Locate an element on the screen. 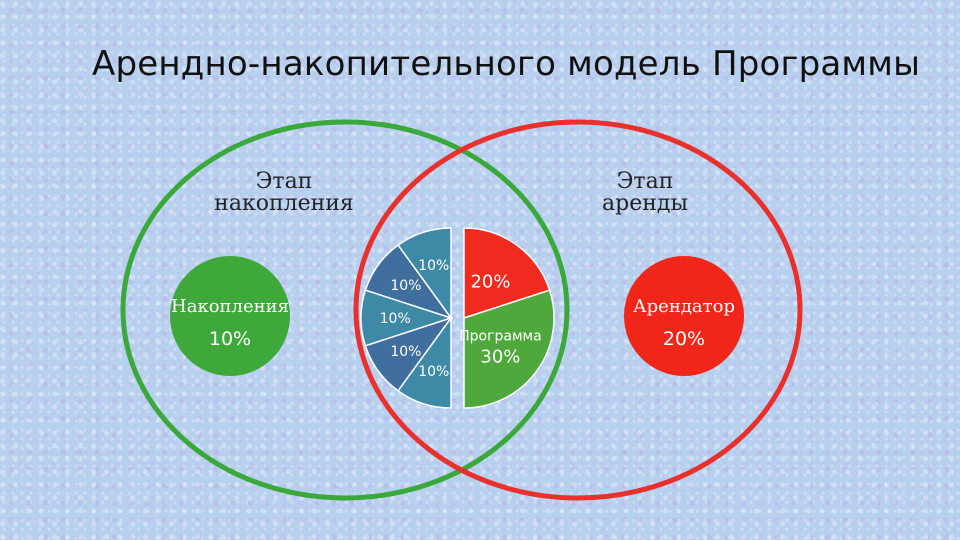 The height and width of the screenshot is (540, 960). tenant-bubble is located at coordinates (684, 316).